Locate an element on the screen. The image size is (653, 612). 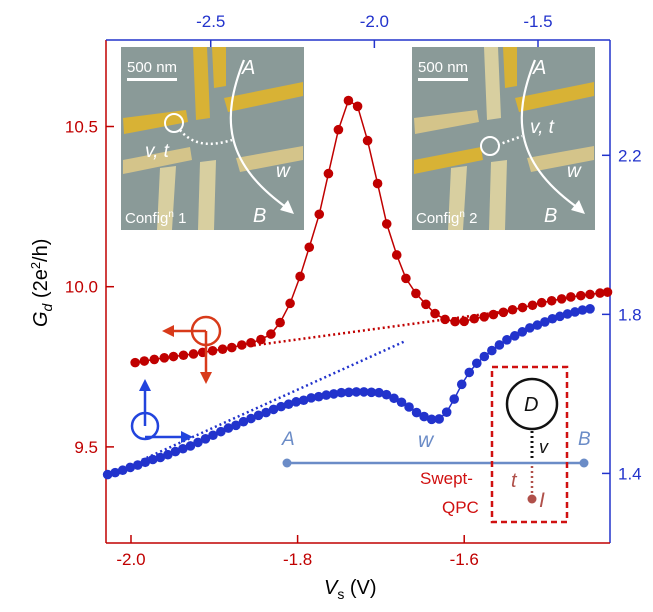
x-top-tick-label: -2.5 is located at coordinates (210, 21).